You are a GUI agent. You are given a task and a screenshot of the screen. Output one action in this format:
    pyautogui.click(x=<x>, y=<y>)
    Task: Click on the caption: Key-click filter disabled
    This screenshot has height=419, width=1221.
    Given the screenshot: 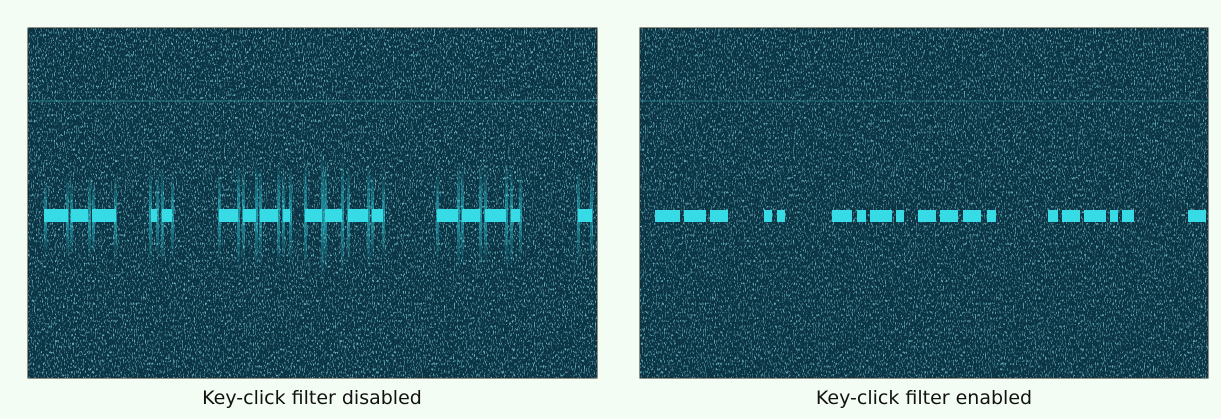 What is the action you would take?
    pyautogui.click(x=312, y=398)
    